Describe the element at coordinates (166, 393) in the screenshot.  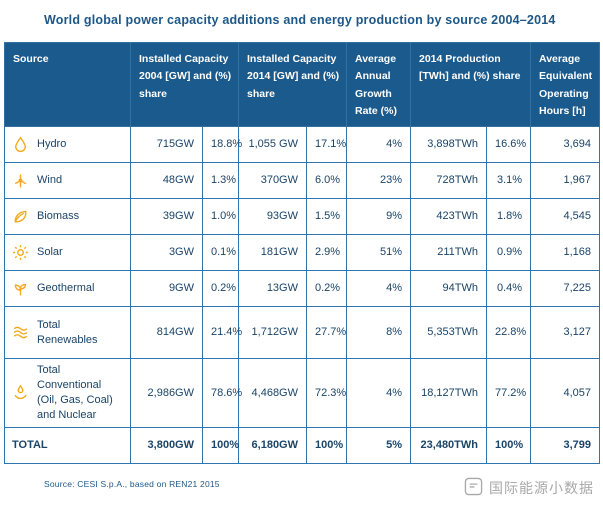
I see `cell-capacity-2004: 2,986GW` at that location.